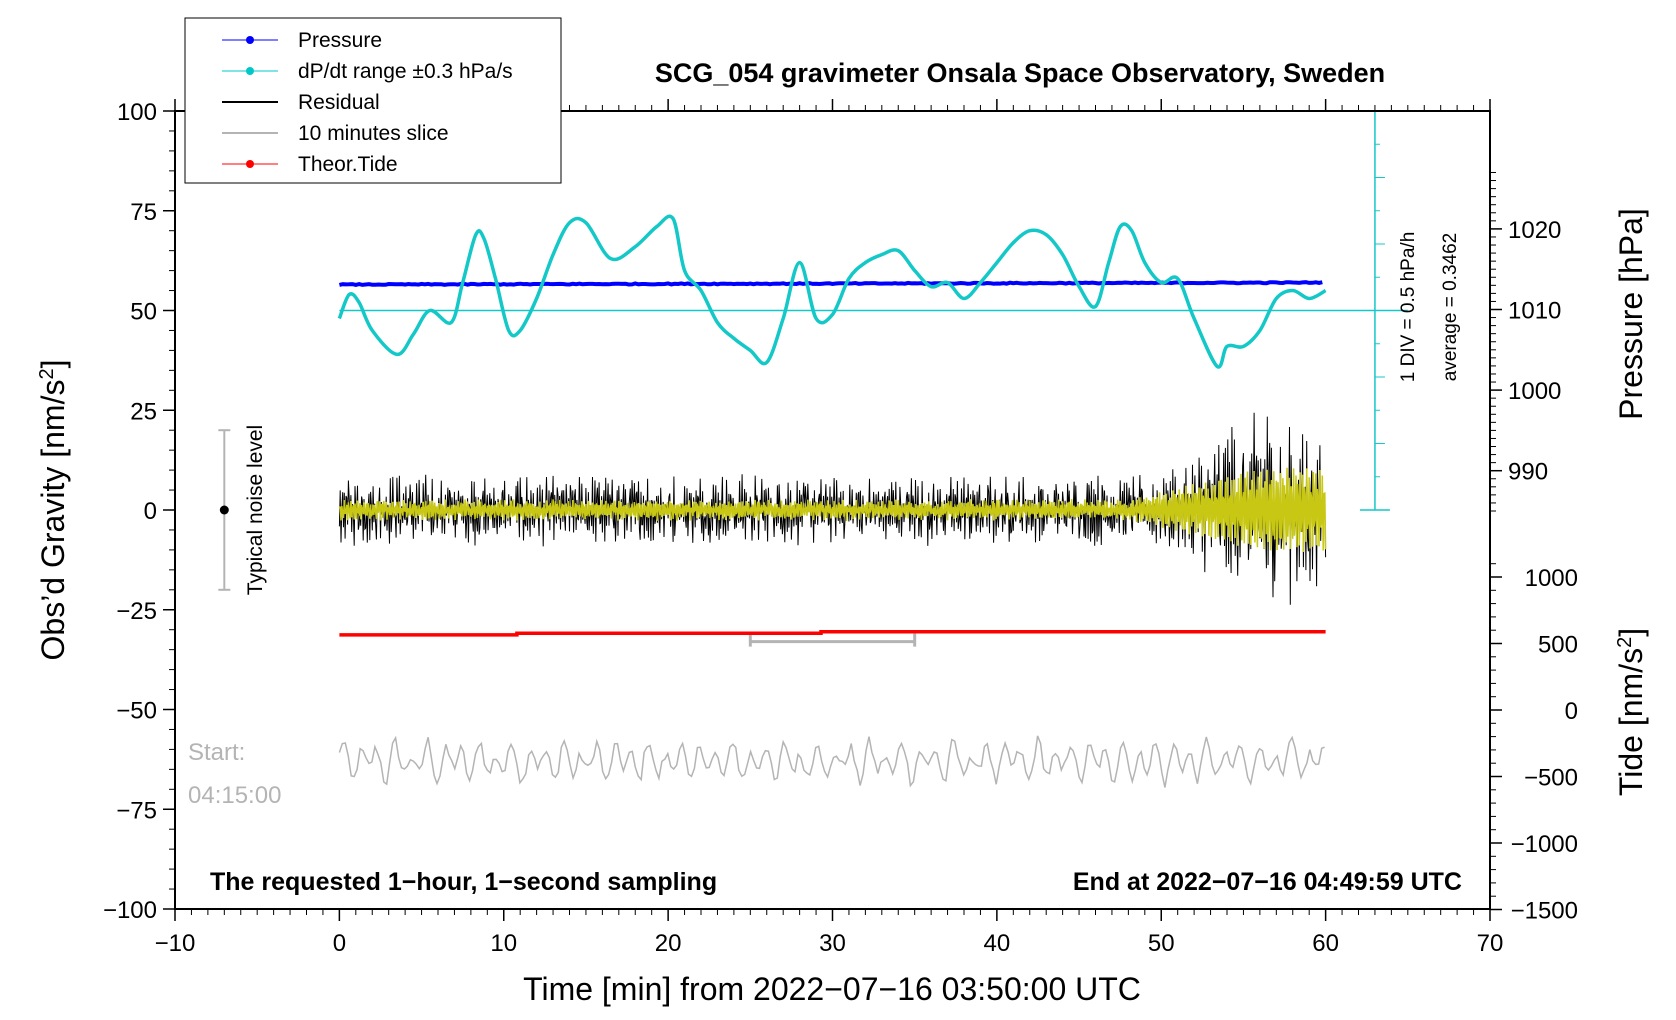 Image resolution: width=1676 pixels, height=1020 pixels. What do you see at coordinates (832, 640) in the screenshot?
I see `slice-bracket` at bounding box center [832, 640].